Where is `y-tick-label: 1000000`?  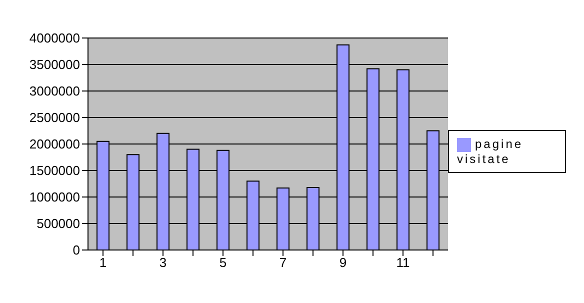 y-tick-label: 1000000 is located at coordinates (54, 197).